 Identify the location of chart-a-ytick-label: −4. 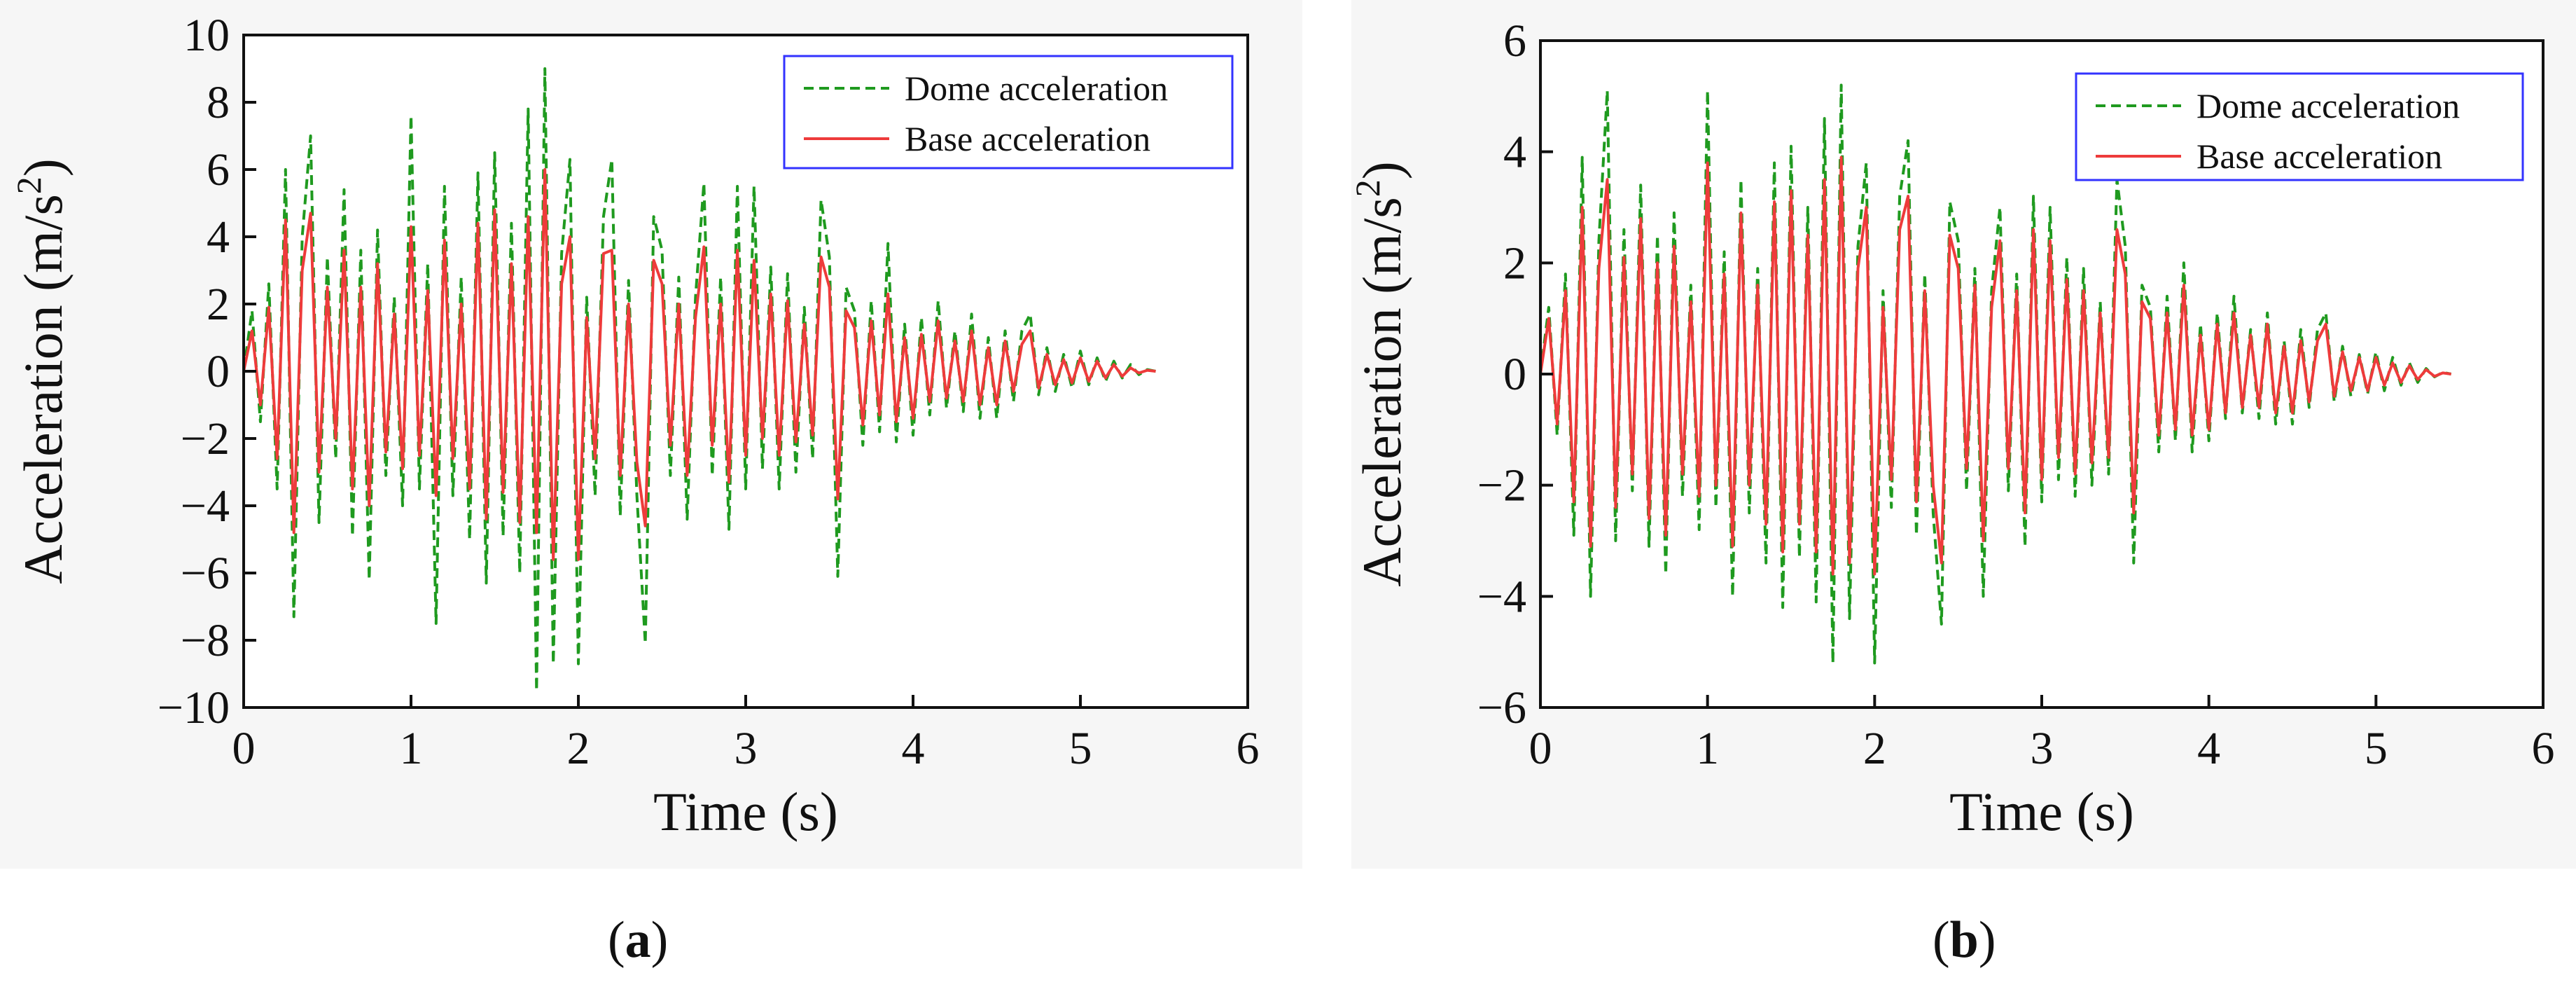
(205, 506).